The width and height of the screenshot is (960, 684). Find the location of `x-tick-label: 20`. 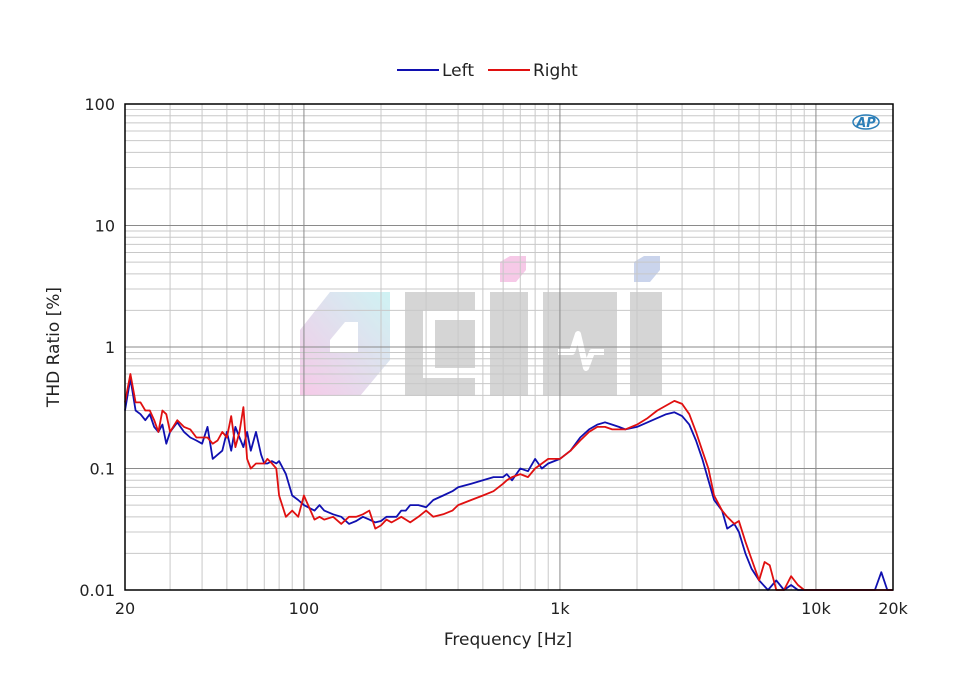

x-tick-label: 20 is located at coordinates (125, 608).